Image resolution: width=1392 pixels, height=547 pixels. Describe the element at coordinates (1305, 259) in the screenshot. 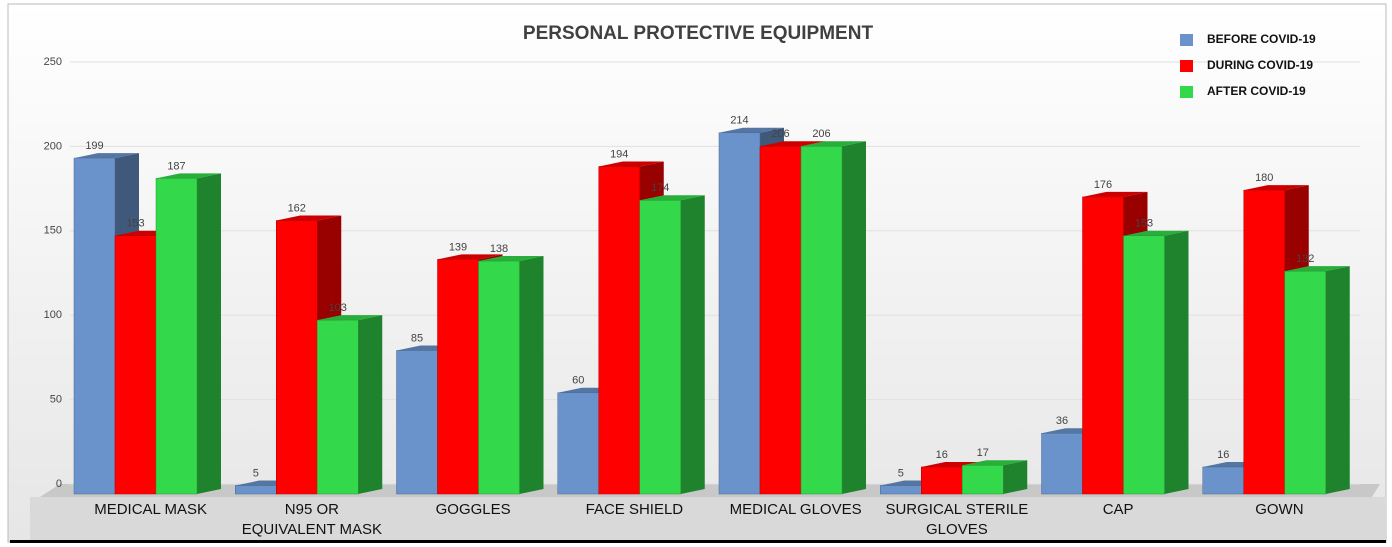

I see `value-label: 132` at that location.